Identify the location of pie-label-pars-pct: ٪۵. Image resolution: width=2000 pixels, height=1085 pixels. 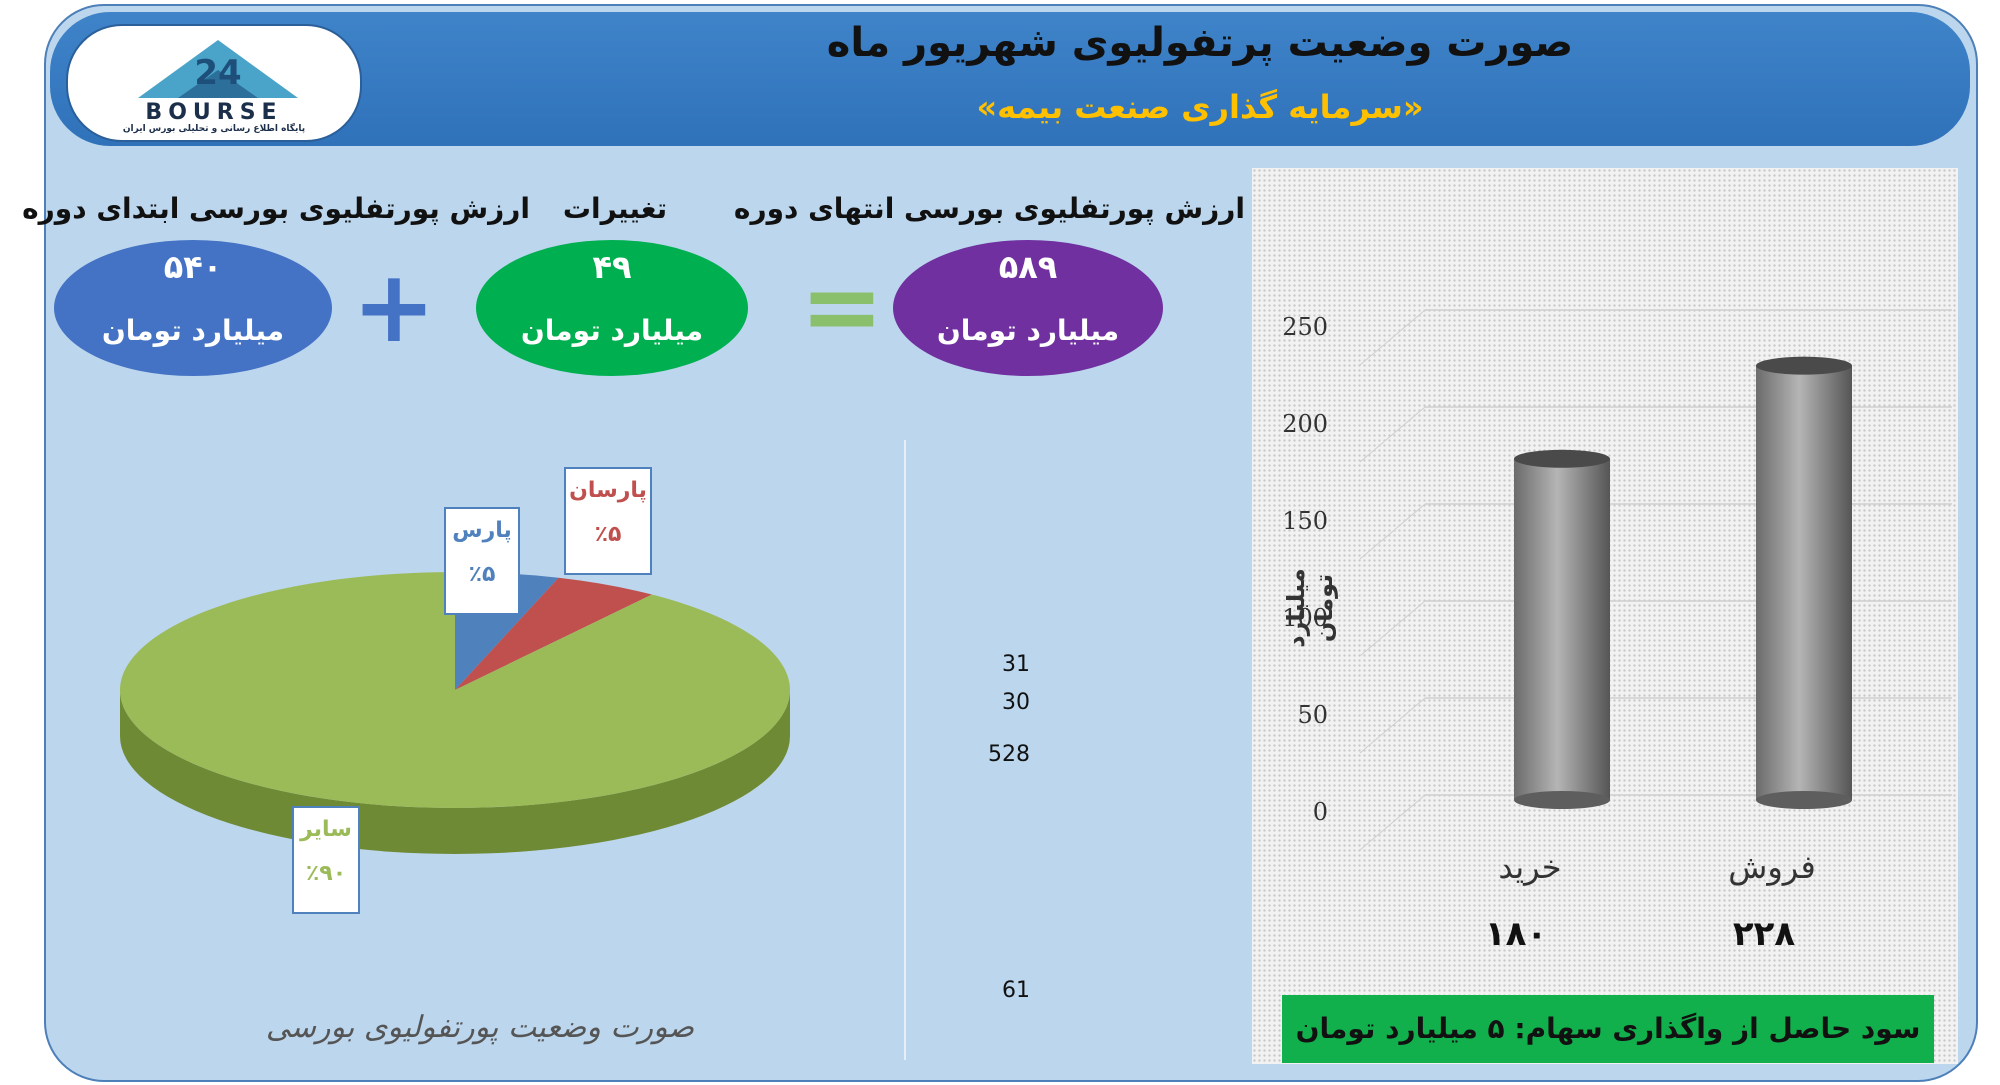
(482, 574).